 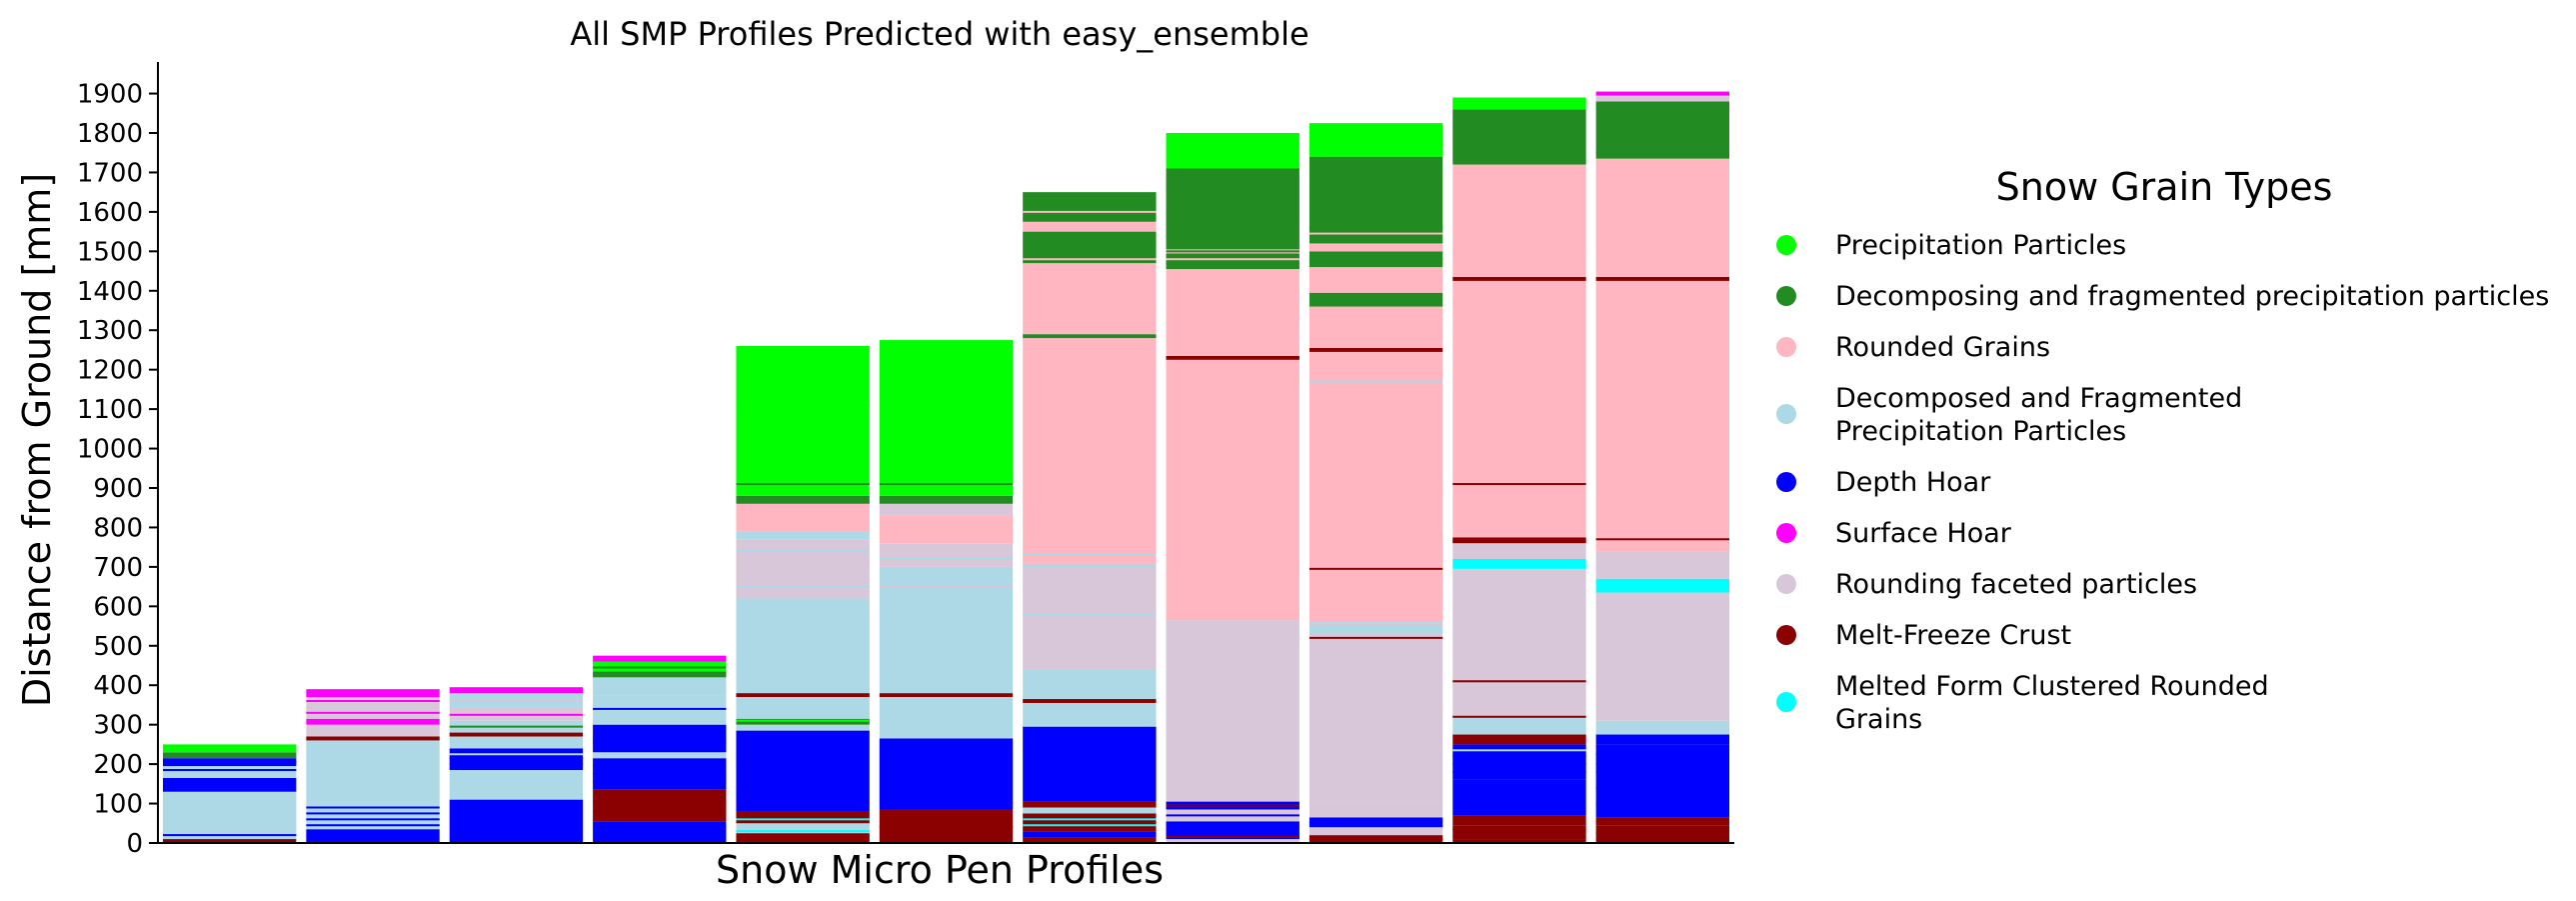 I want to click on y-tick-label: 600, so click(x=118, y=607).